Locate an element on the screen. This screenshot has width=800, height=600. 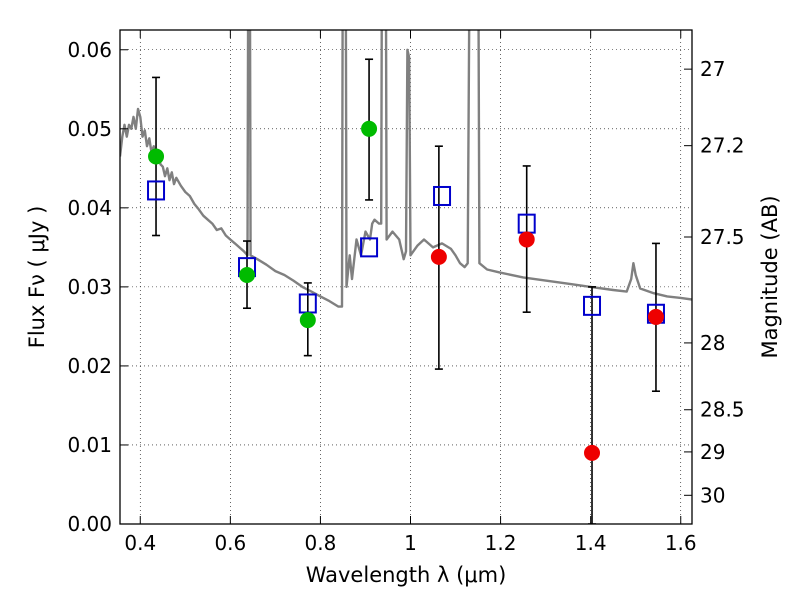
x-tick-label: 1.6 is located at coordinates (681, 543).